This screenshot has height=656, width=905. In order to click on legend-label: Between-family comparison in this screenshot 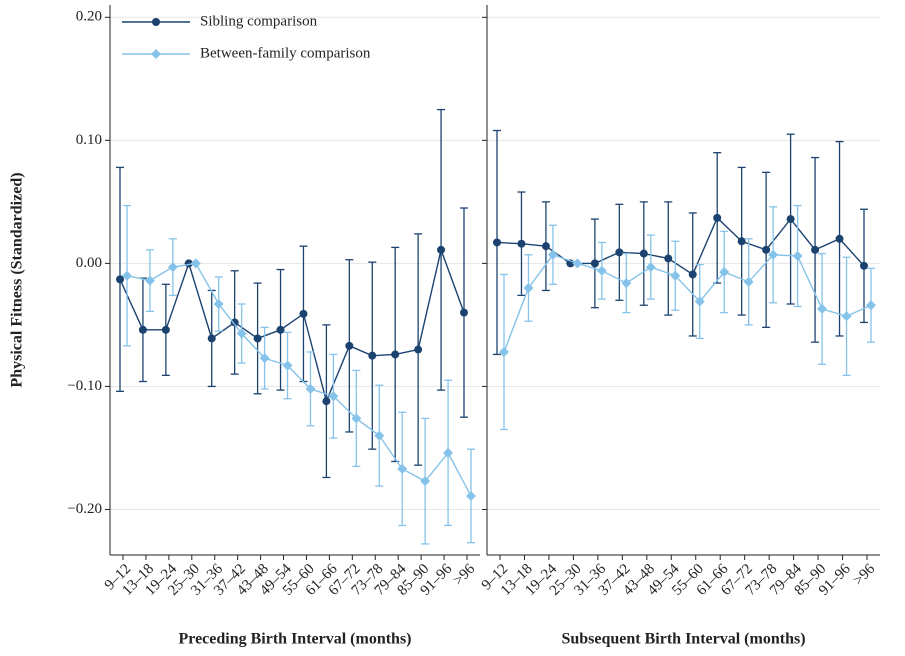, I will do `click(285, 53)`.